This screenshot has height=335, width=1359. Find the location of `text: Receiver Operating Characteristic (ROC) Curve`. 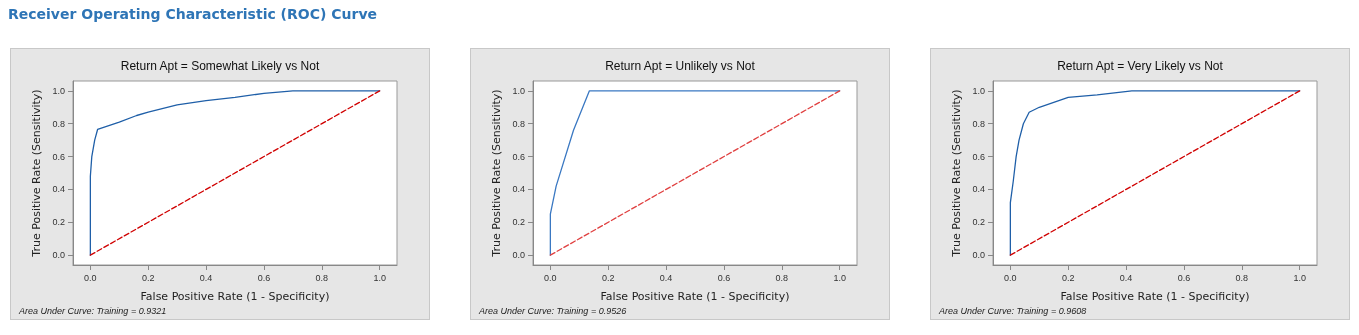

text: Receiver Operating Characteristic (ROC) Curve is located at coordinates (193, 14).